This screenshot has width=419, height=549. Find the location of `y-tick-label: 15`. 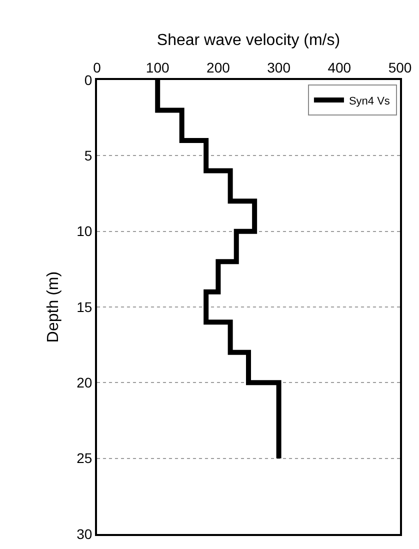

y-tick-label: 15 is located at coordinates (84, 306).